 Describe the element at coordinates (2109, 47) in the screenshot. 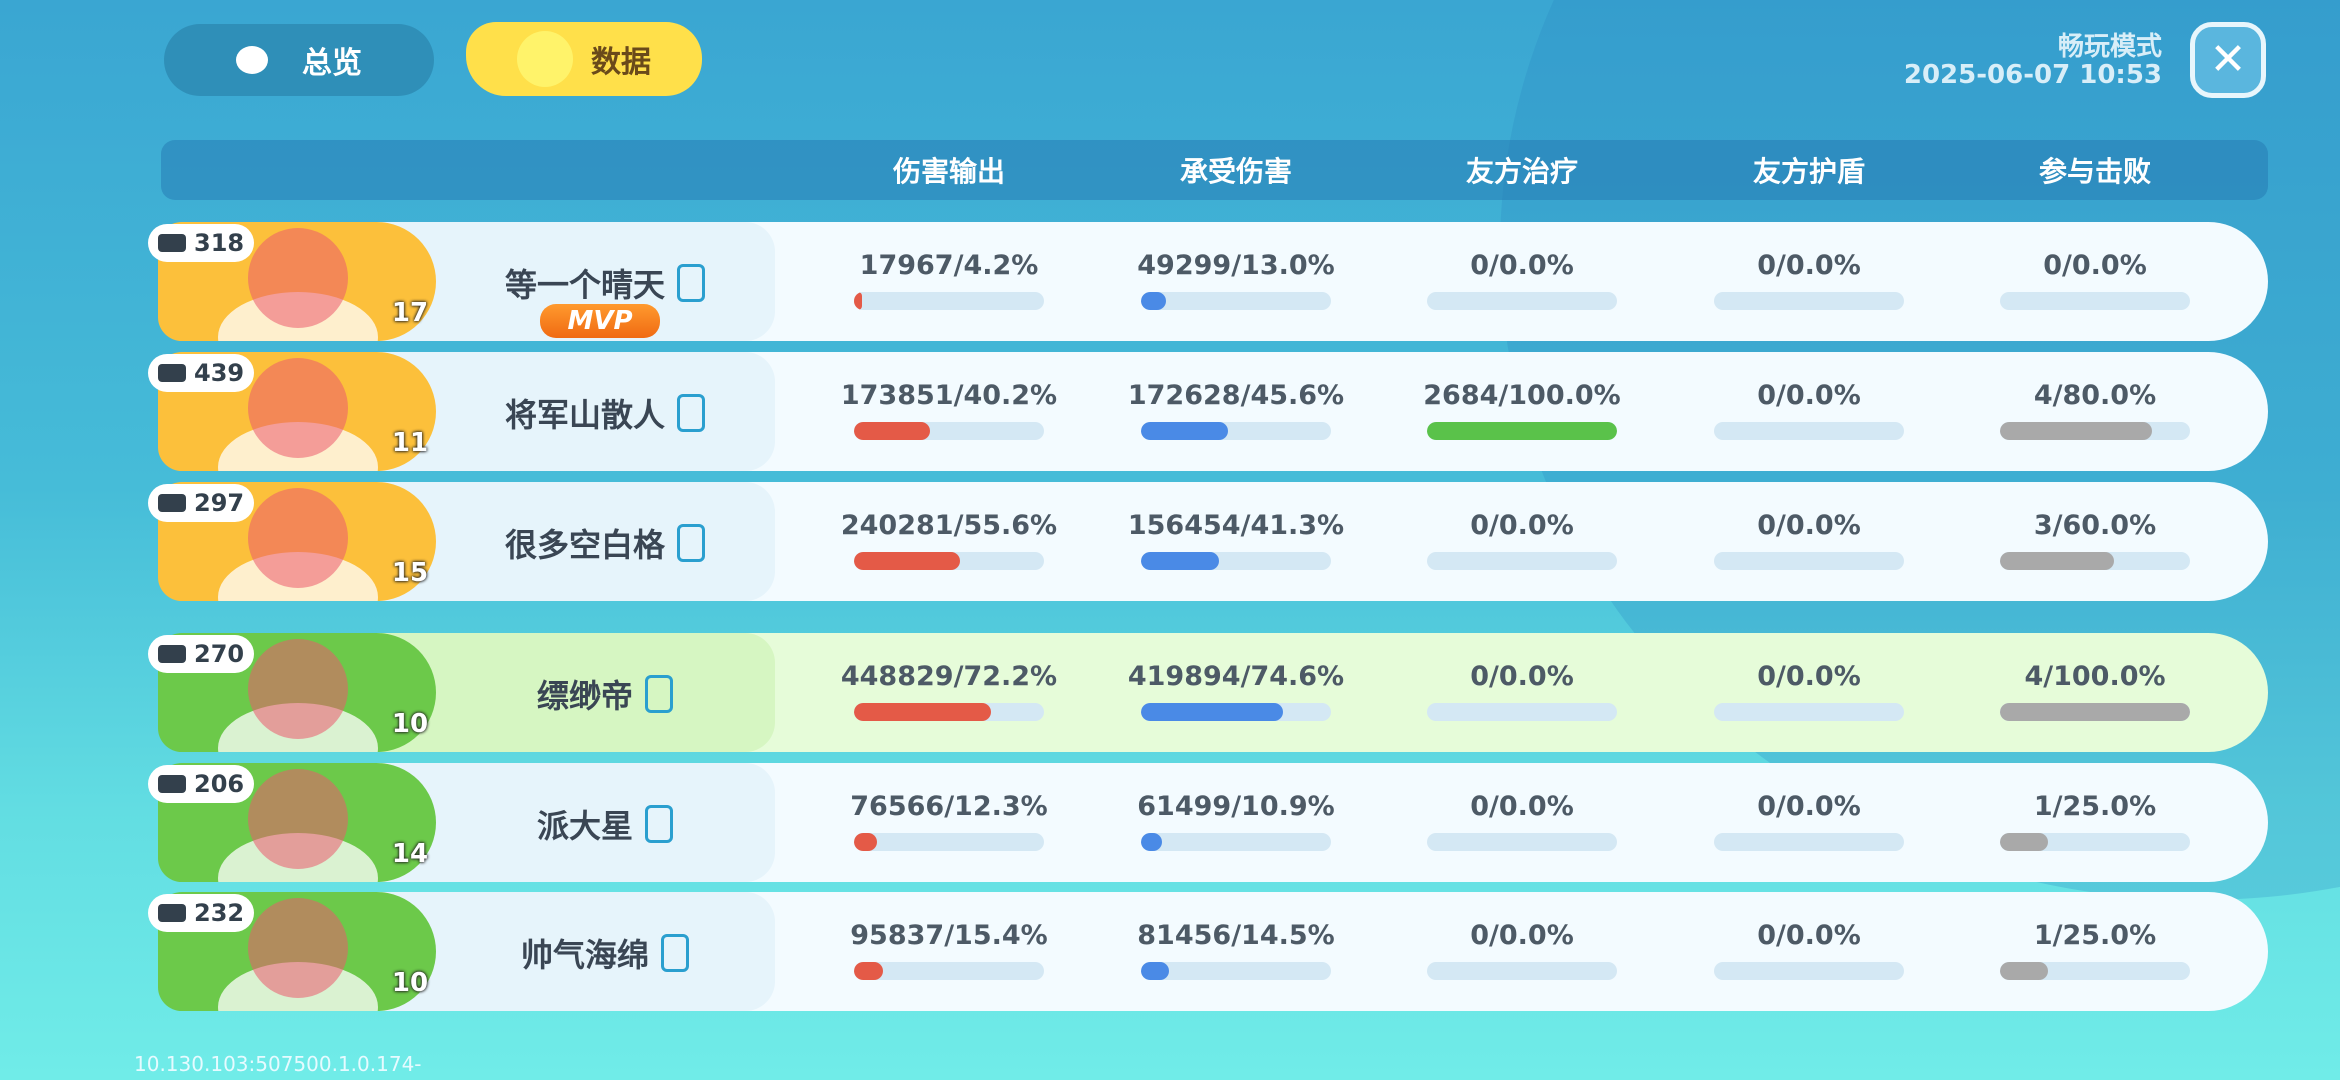

I see `mode: 畅玩模式` at that location.